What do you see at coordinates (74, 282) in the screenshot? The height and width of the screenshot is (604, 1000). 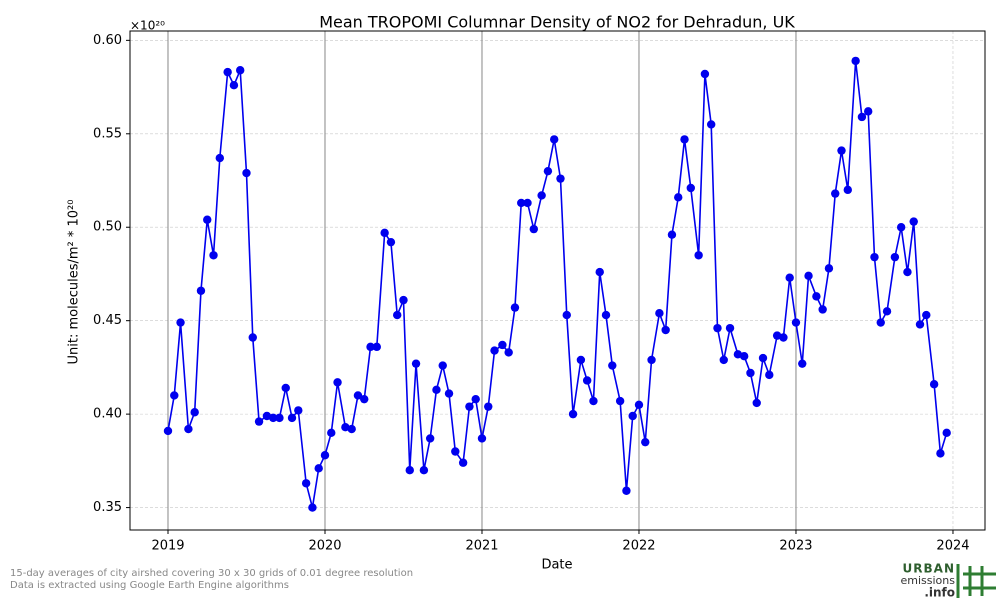 I see `y-axis-label: Unit: molecules/m² * 10²⁰` at bounding box center [74, 282].